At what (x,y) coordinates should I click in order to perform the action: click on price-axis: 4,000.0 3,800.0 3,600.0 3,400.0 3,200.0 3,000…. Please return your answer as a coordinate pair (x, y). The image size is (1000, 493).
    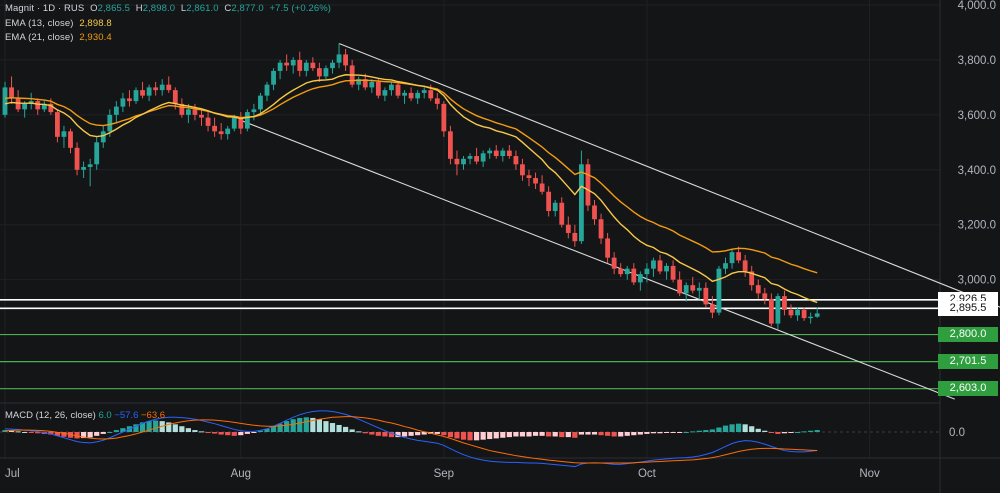
    Looking at the image, I should click on (972, 219).